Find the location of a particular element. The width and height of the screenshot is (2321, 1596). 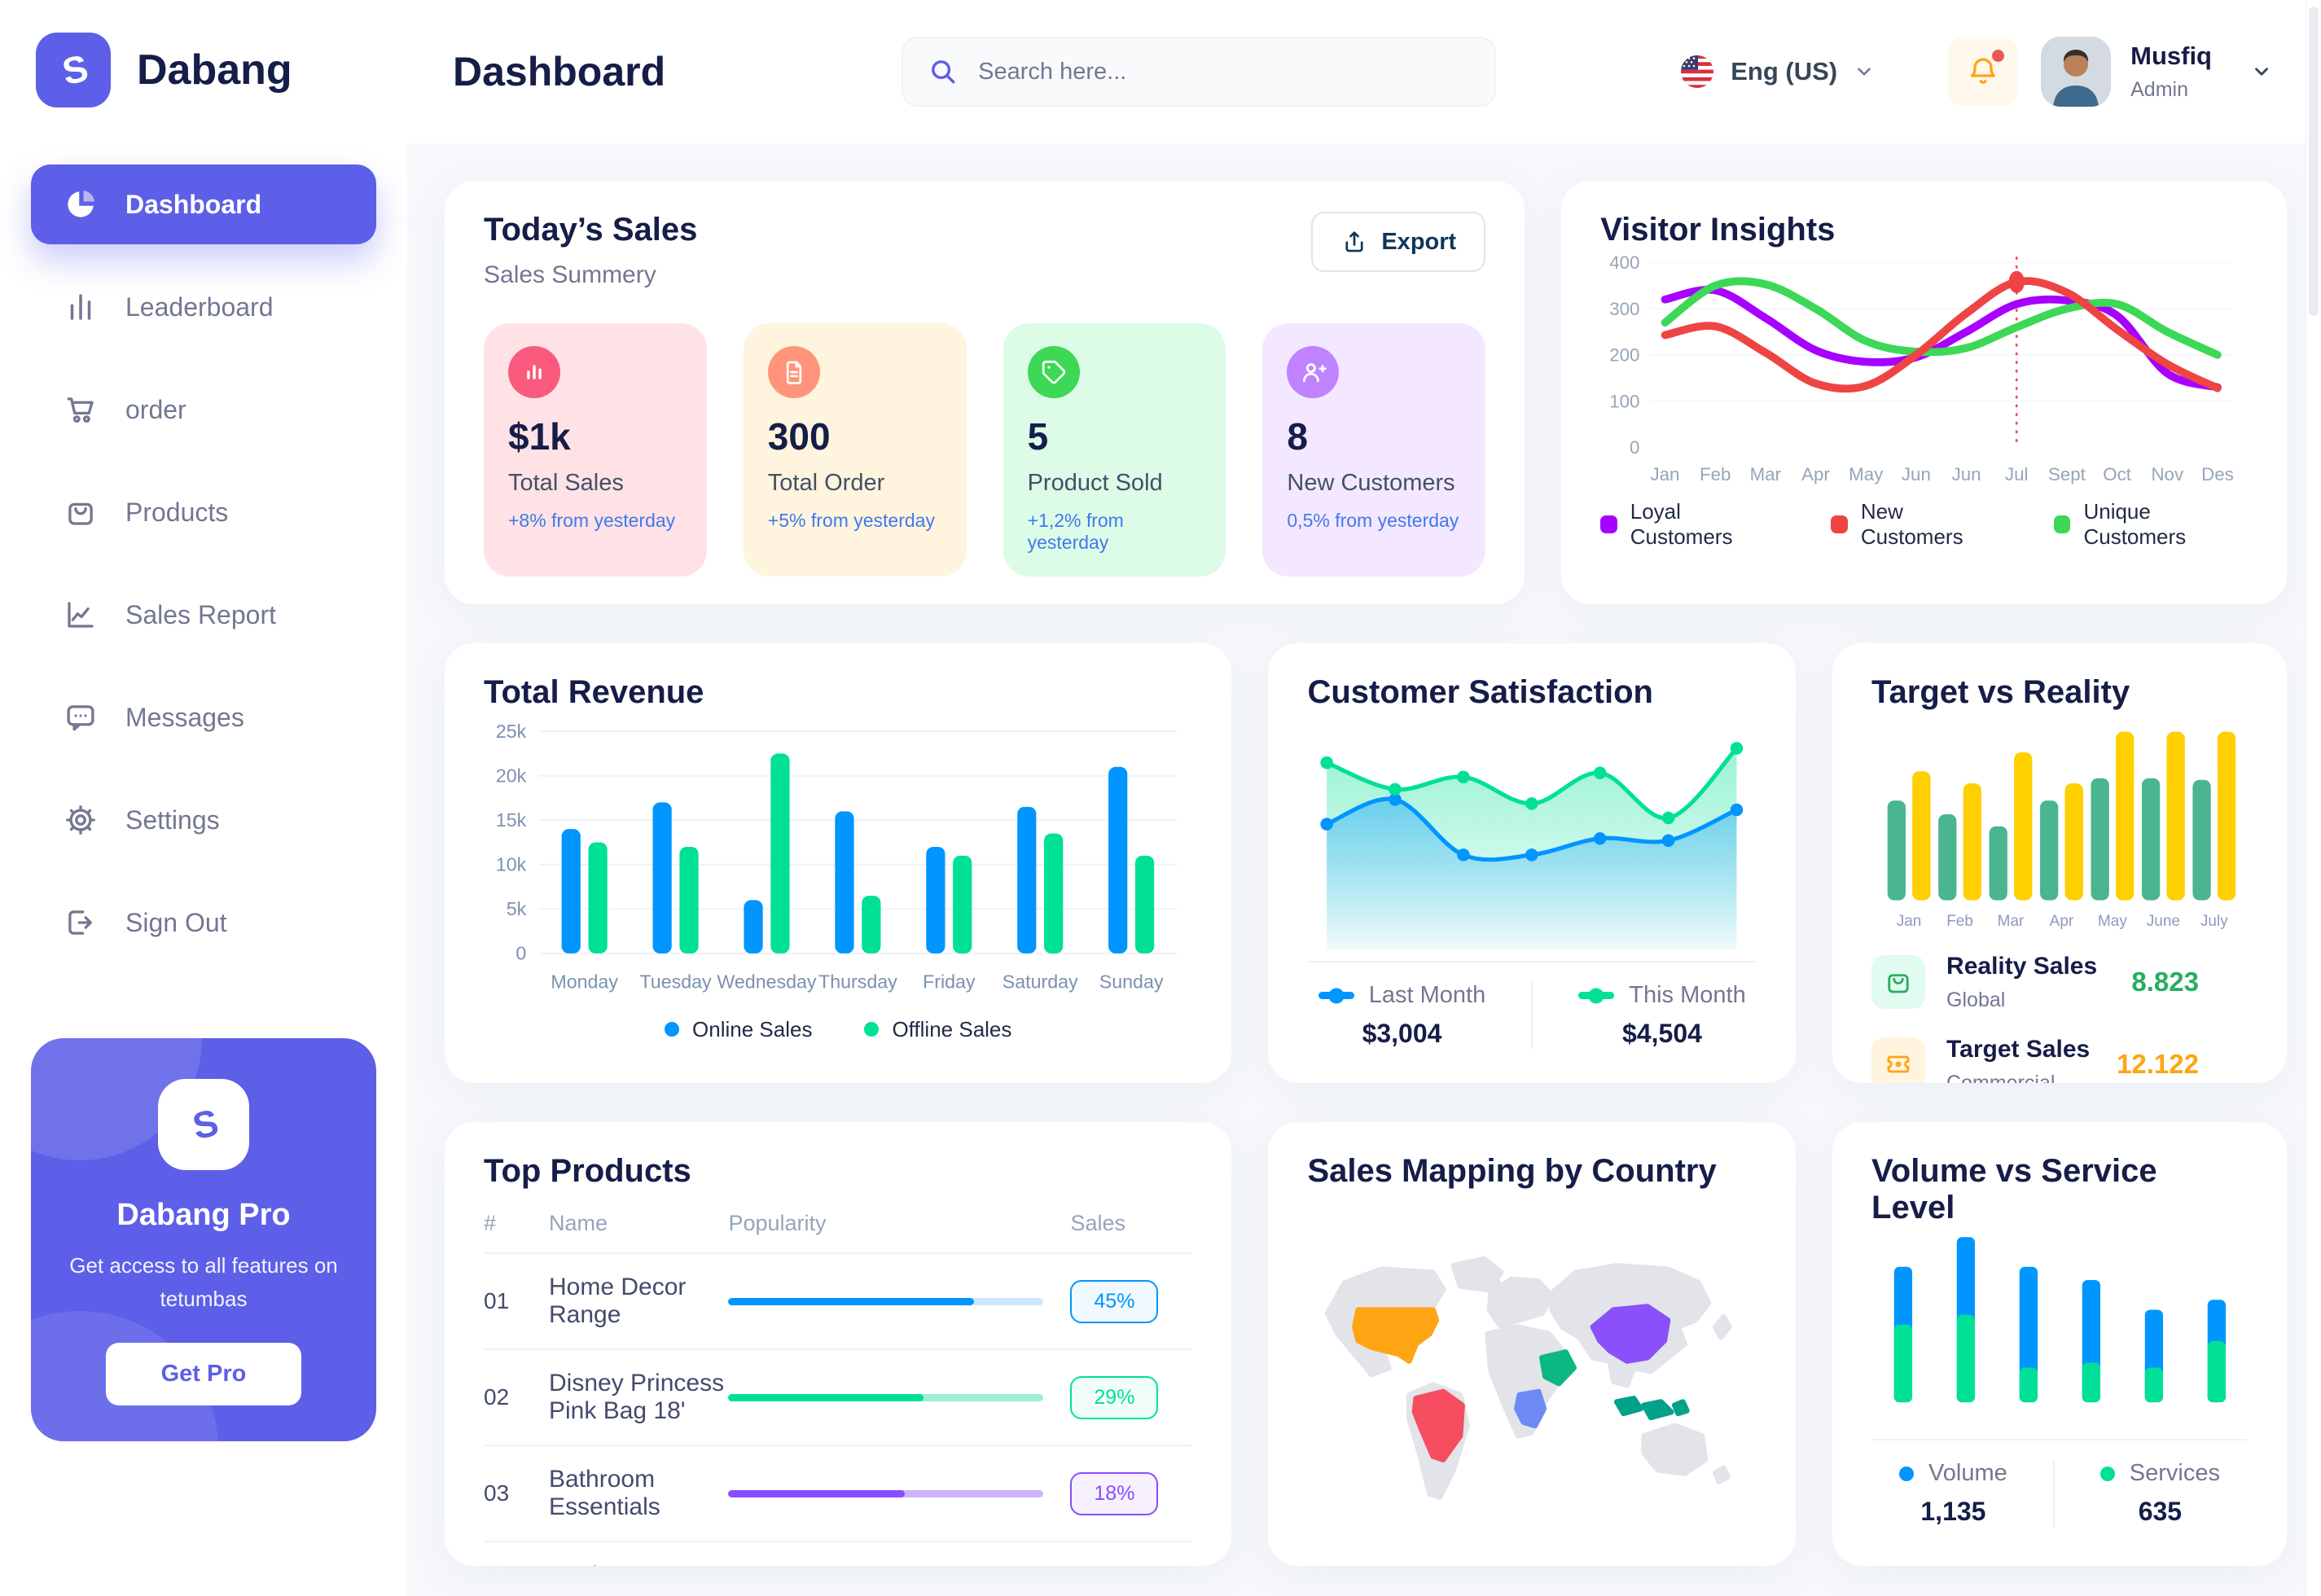

series-Unique Customers is located at coordinates (1941, 318).